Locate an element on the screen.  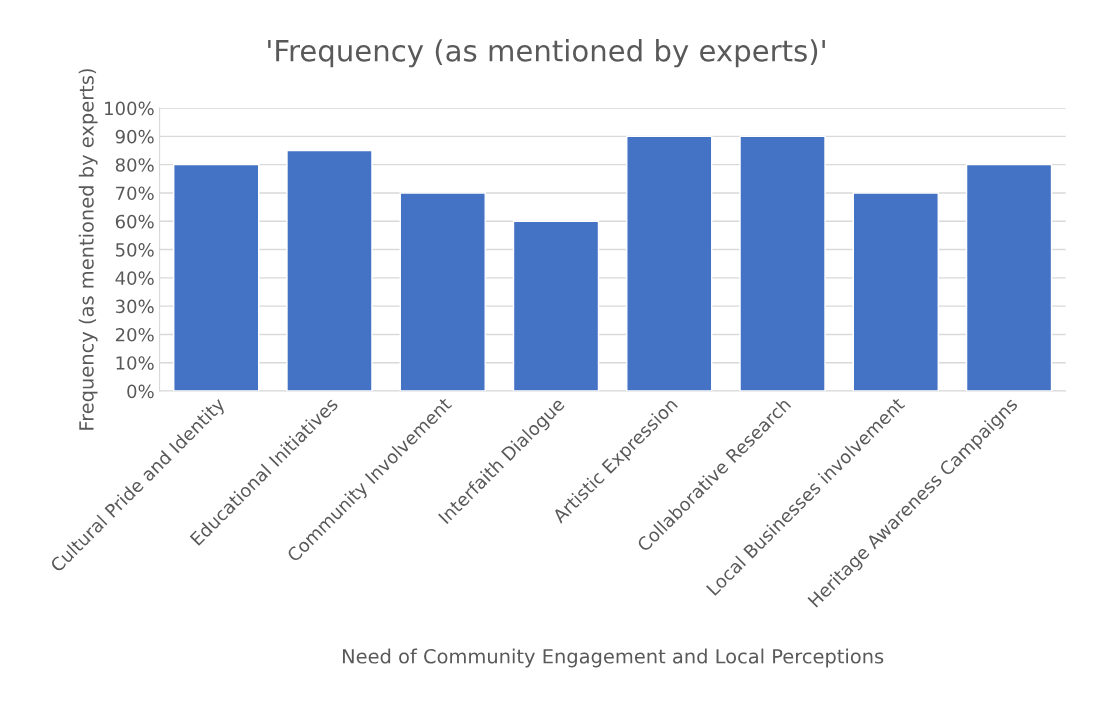
y-tick-label: 0% is located at coordinates (140, 391).